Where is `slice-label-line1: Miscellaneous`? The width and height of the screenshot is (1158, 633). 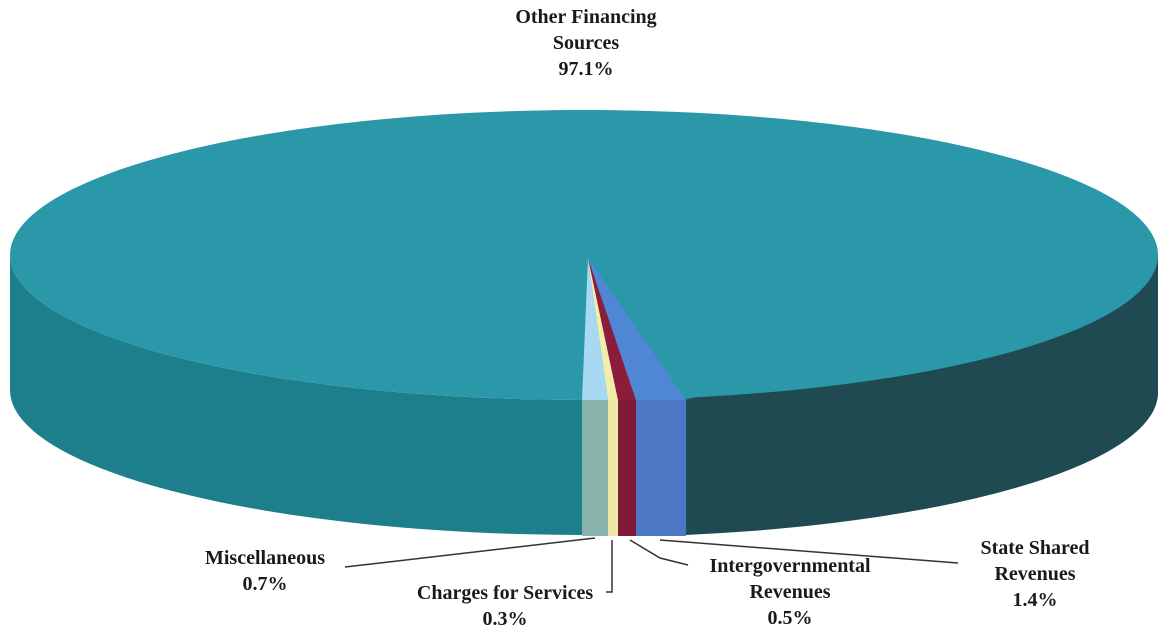 slice-label-line1: Miscellaneous is located at coordinates (265, 558).